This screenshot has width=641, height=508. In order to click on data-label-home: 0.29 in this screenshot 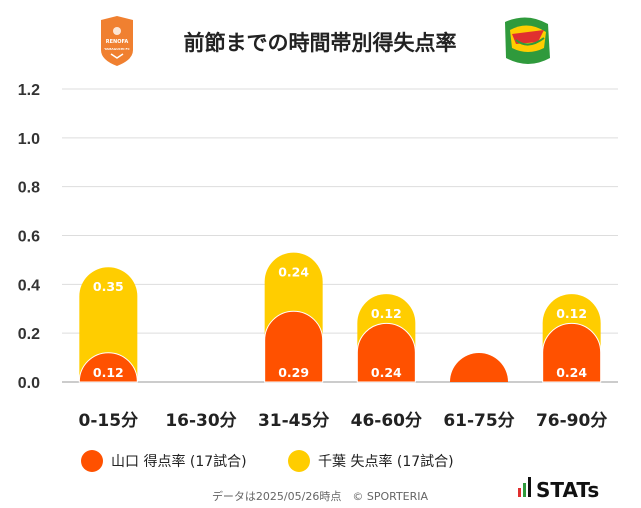, I will do `click(293, 372)`.